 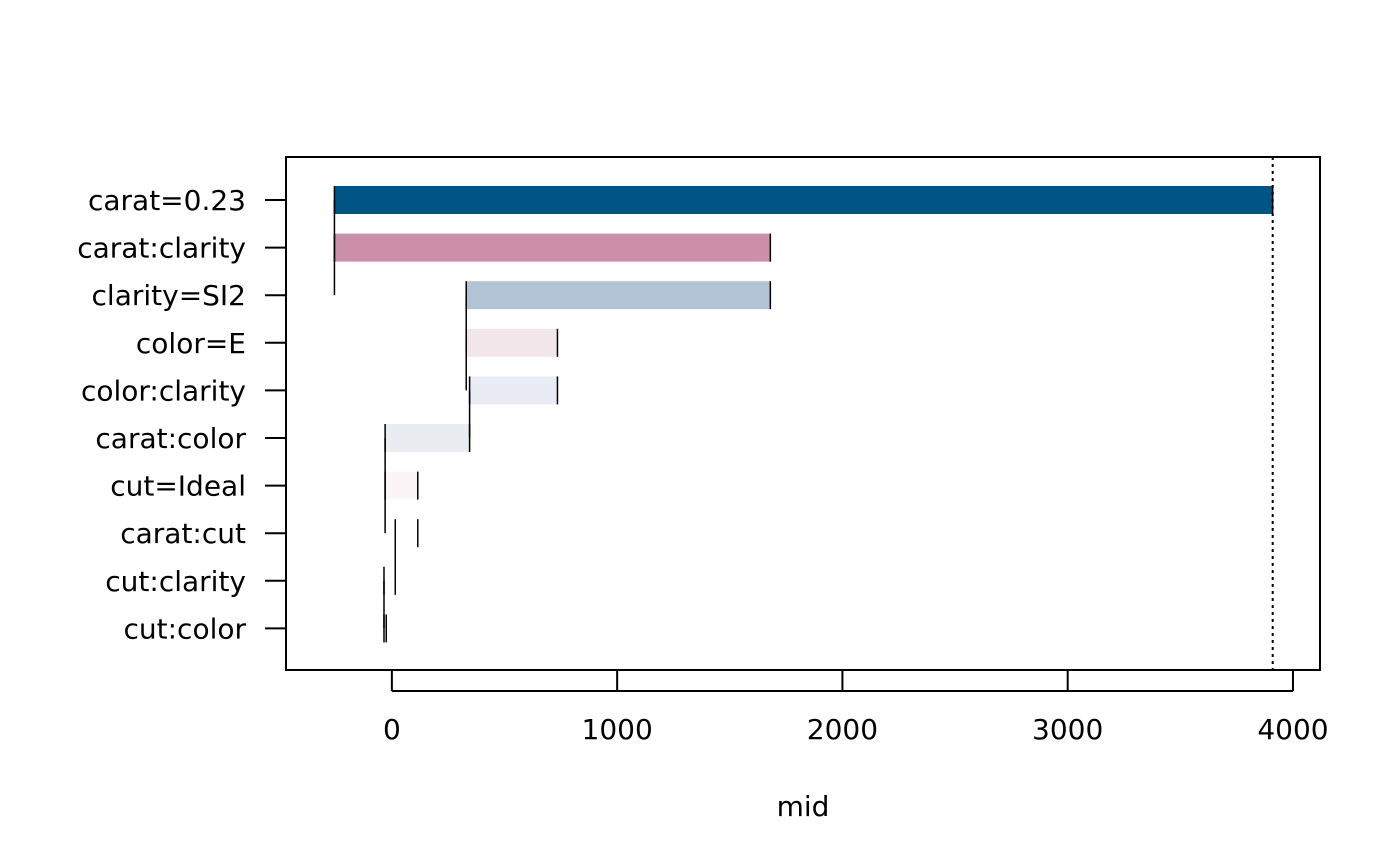 What do you see at coordinates (175, 581) in the screenshot?
I see `y-tick-label-8: cut:clarity` at bounding box center [175, 581].